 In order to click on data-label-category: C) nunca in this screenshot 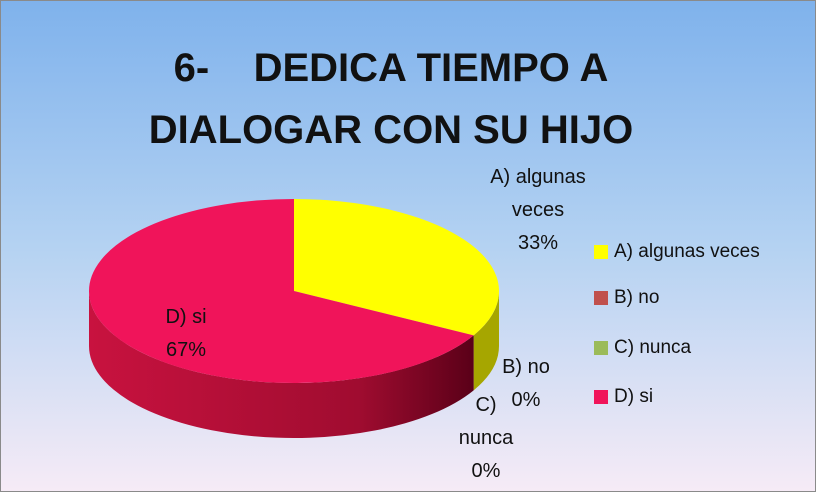, I will do `click(486, 421)`.